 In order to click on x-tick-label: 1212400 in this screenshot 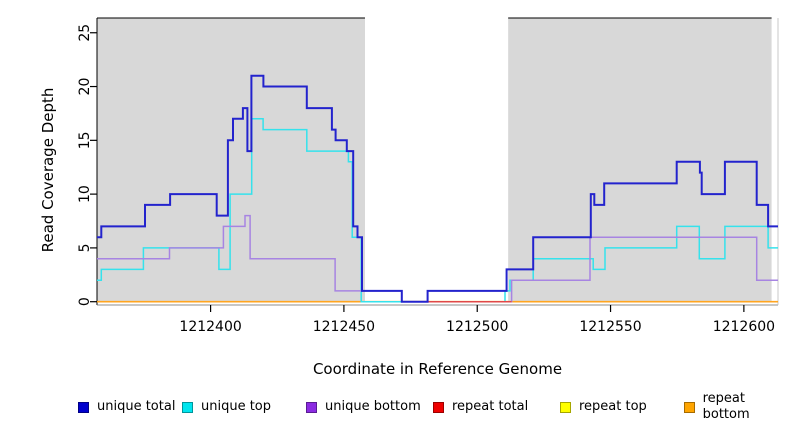, I will do `click(210, 327)`.